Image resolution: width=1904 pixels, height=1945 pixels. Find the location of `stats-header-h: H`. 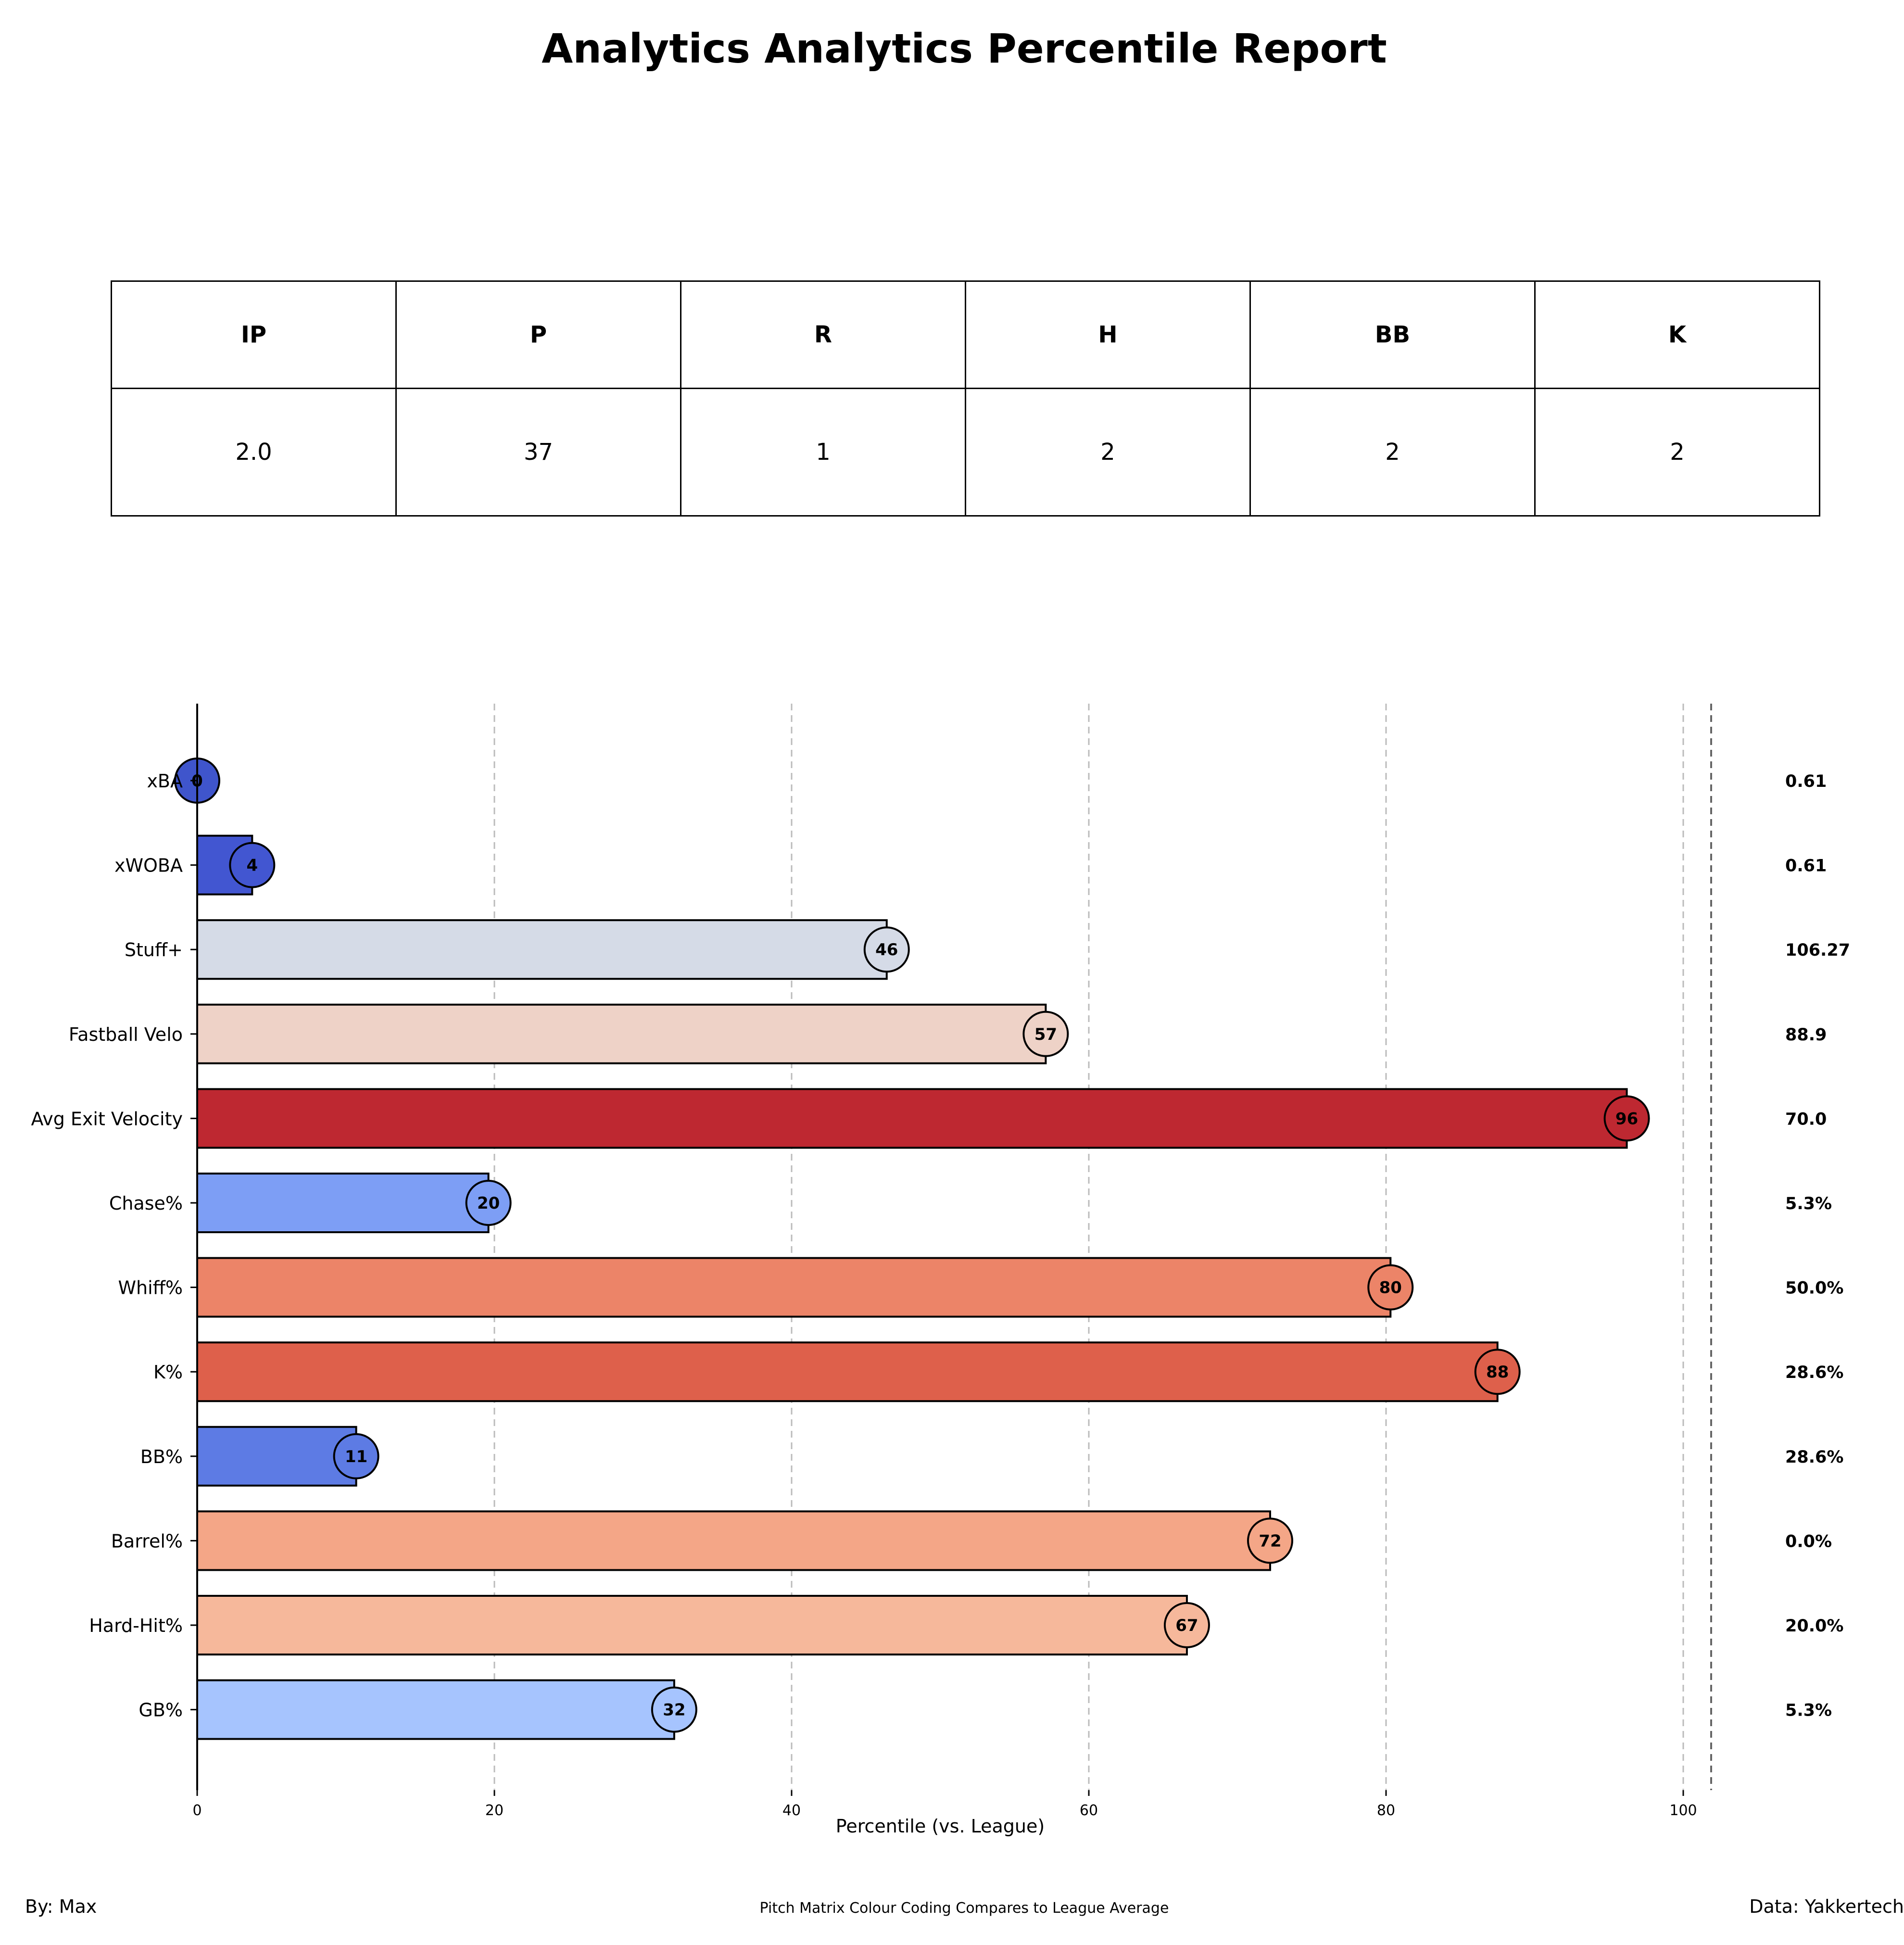

stats-header-h: H is located at coordinates (1108, 334).